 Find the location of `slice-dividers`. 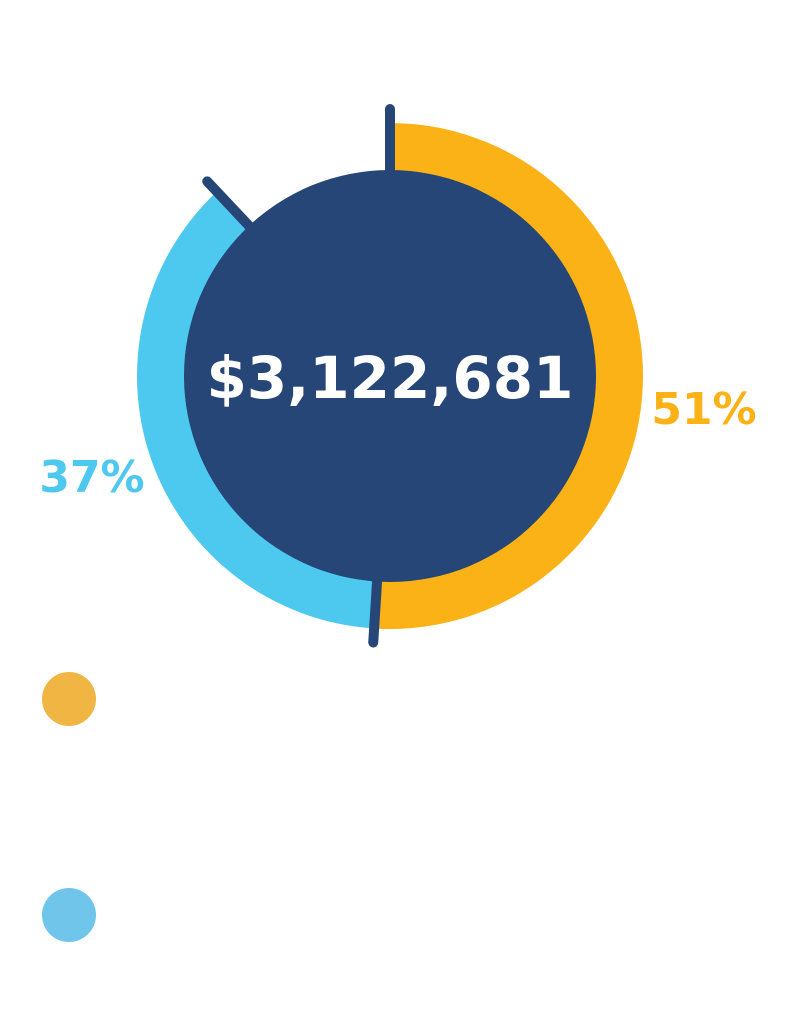

slice-dividers is located at coordinates (298, 376).